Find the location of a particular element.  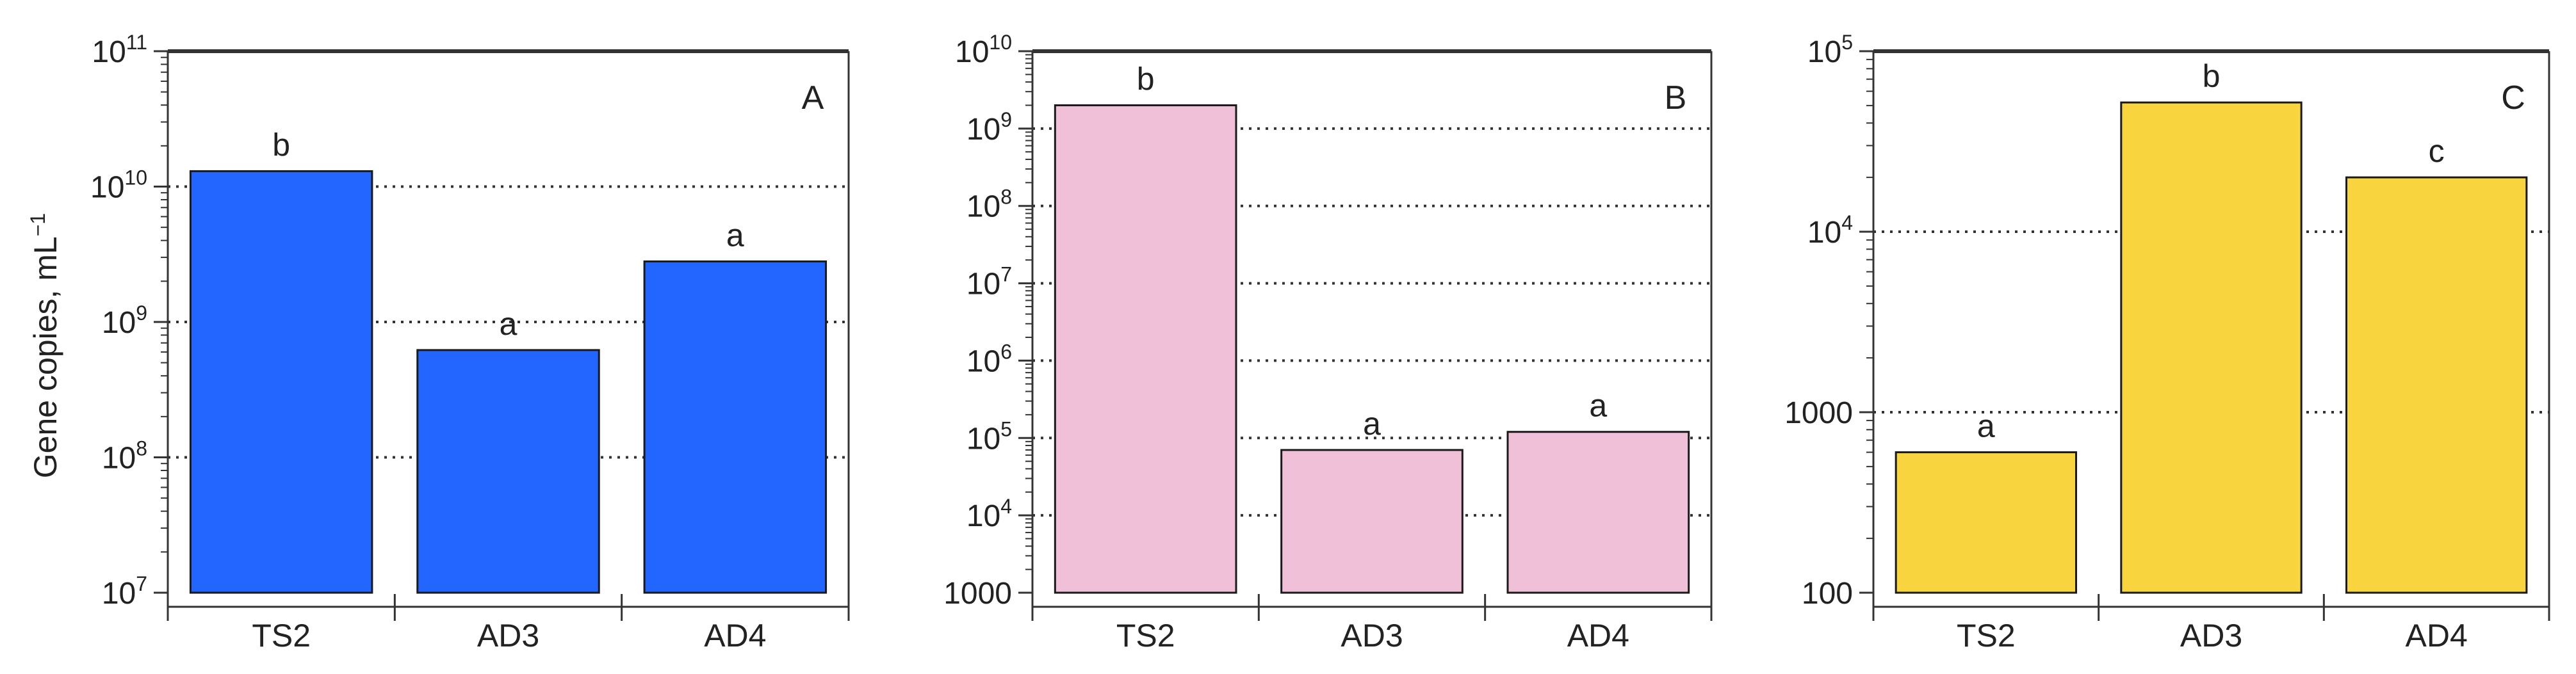

significance-letter: c is located at coordinates (2437, 151).